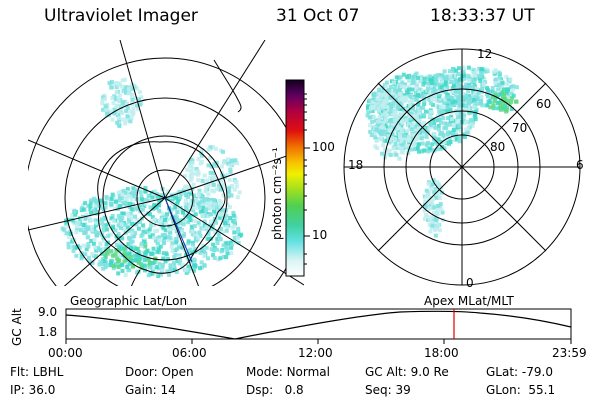 Image resolution: width=600 pixels, height=400 pixels. I want to click on y-axis-label: GC Alt, so click(17, 327).